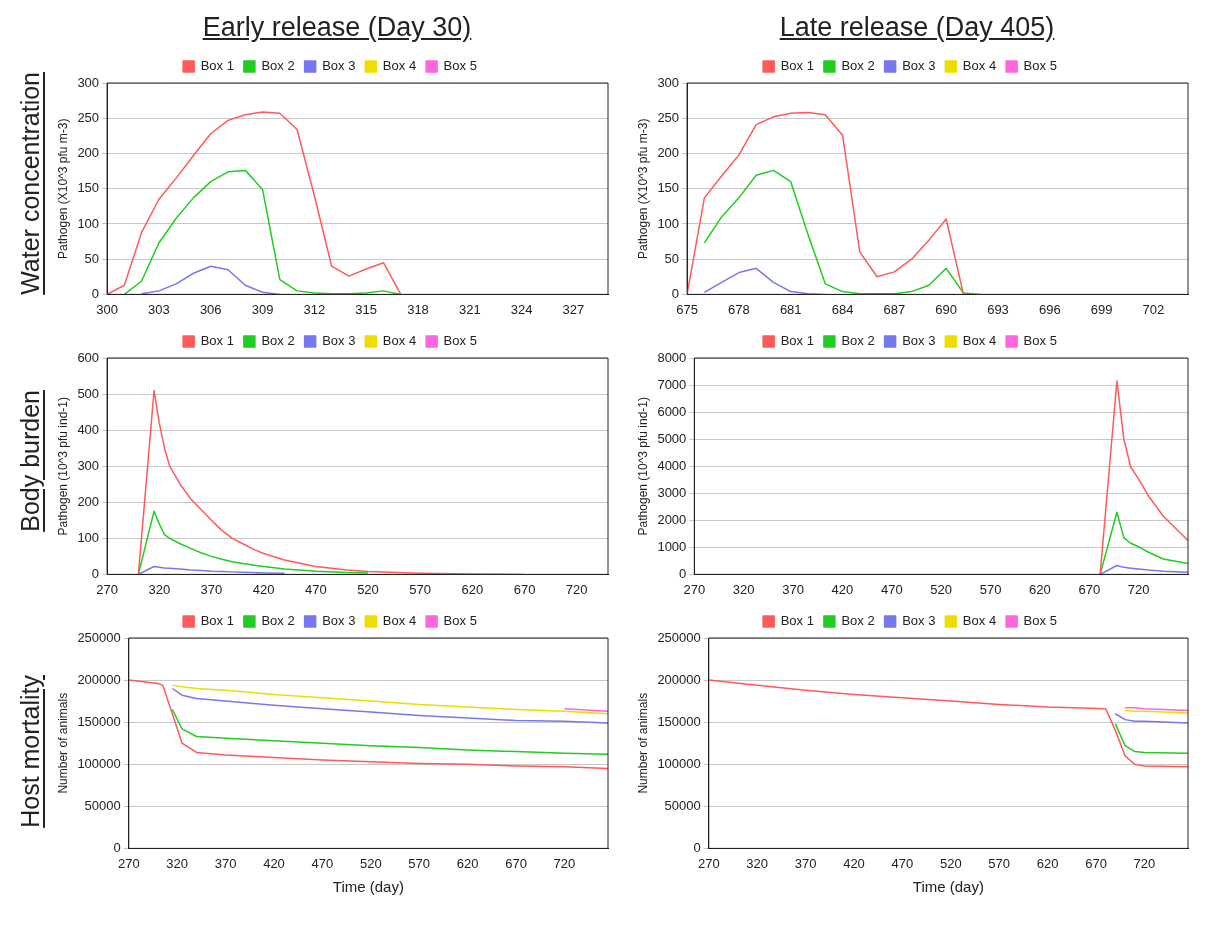 This screenshot has width=1214, height=934. Describe the element at coordinates (672, 465) in the screenshot. I see `y-tick-label: 4000` at that location.